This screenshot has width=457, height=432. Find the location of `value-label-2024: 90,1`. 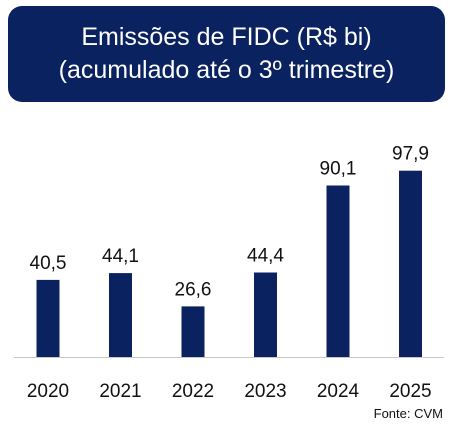

value-label-2024: 90,1 is located at coordinates (338, 169).